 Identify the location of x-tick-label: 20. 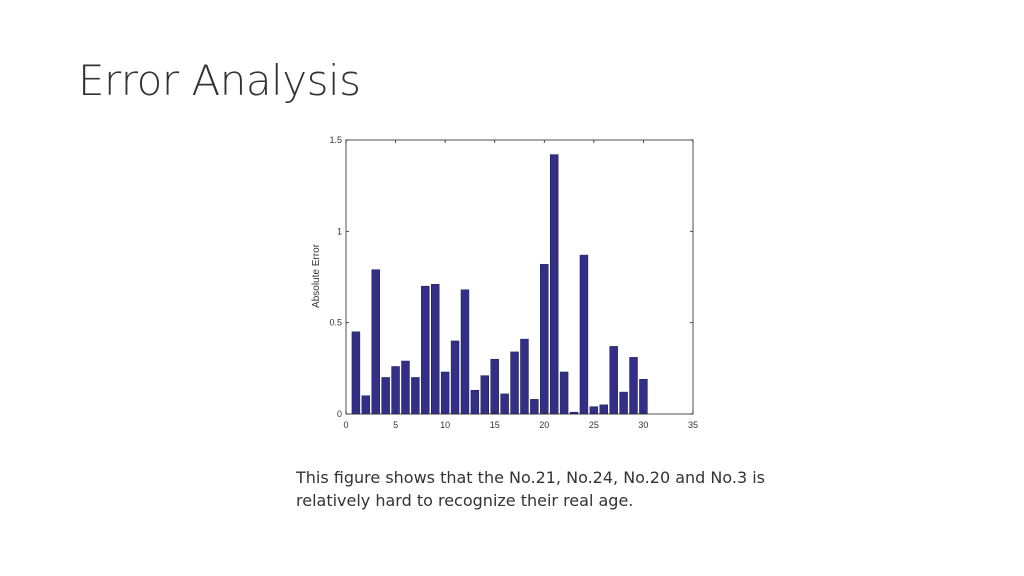
(544, 425).